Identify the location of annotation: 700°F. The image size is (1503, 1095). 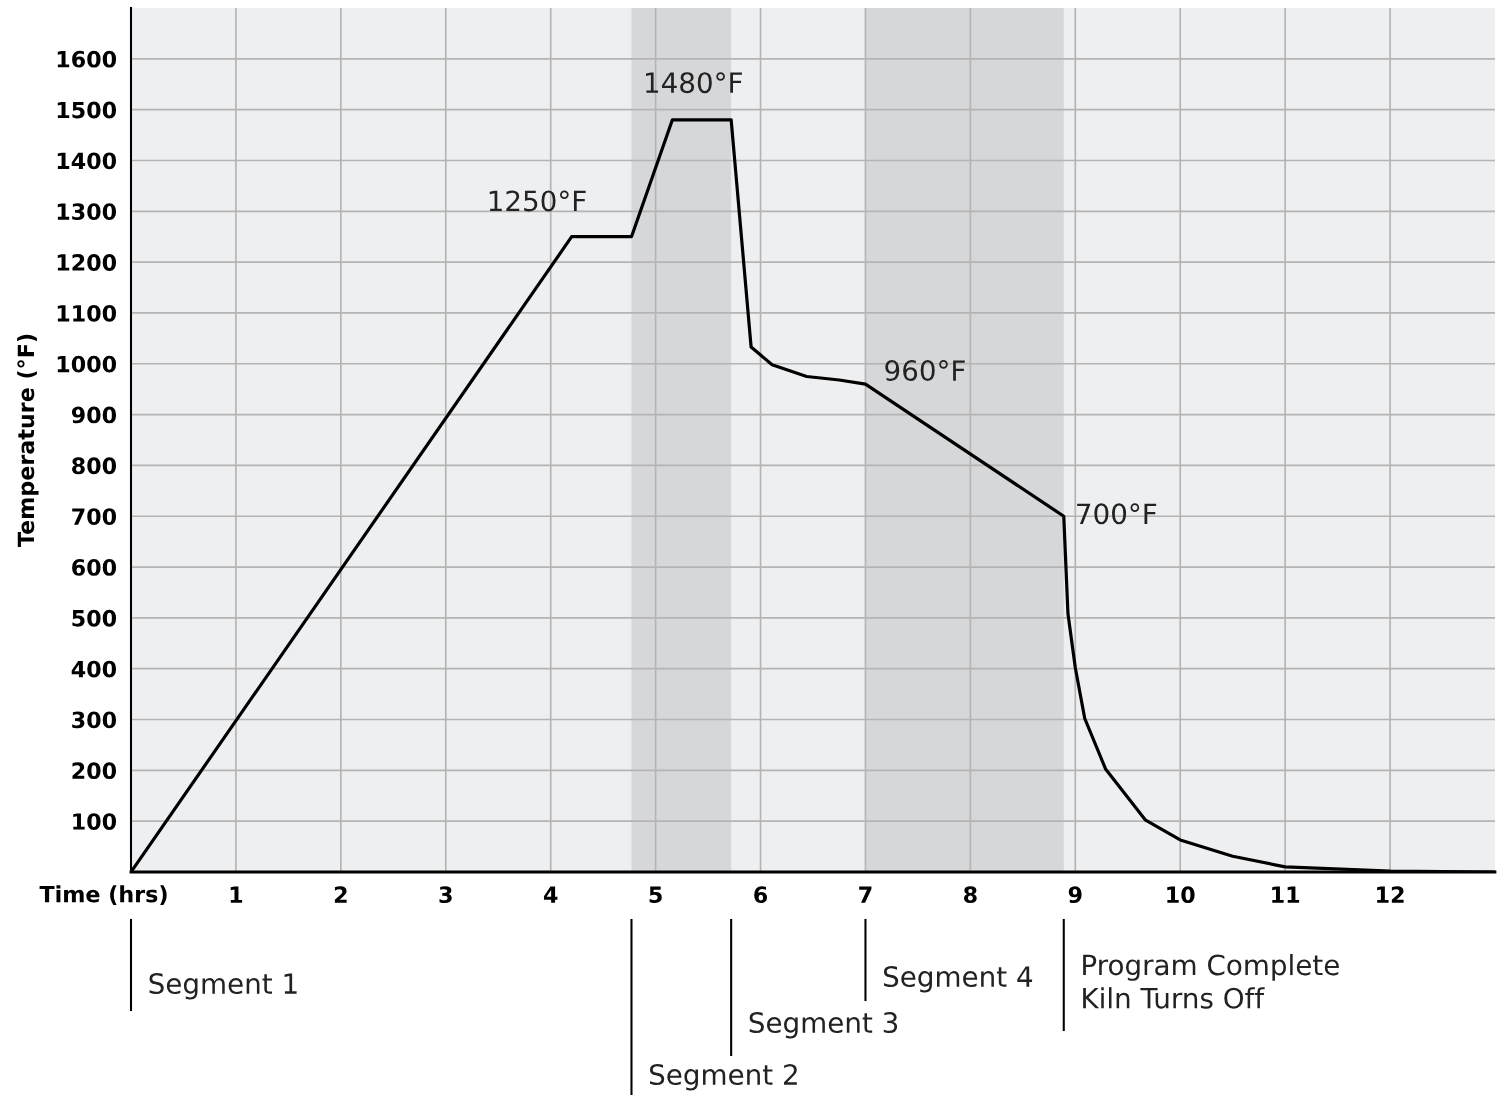
(1117, 514).